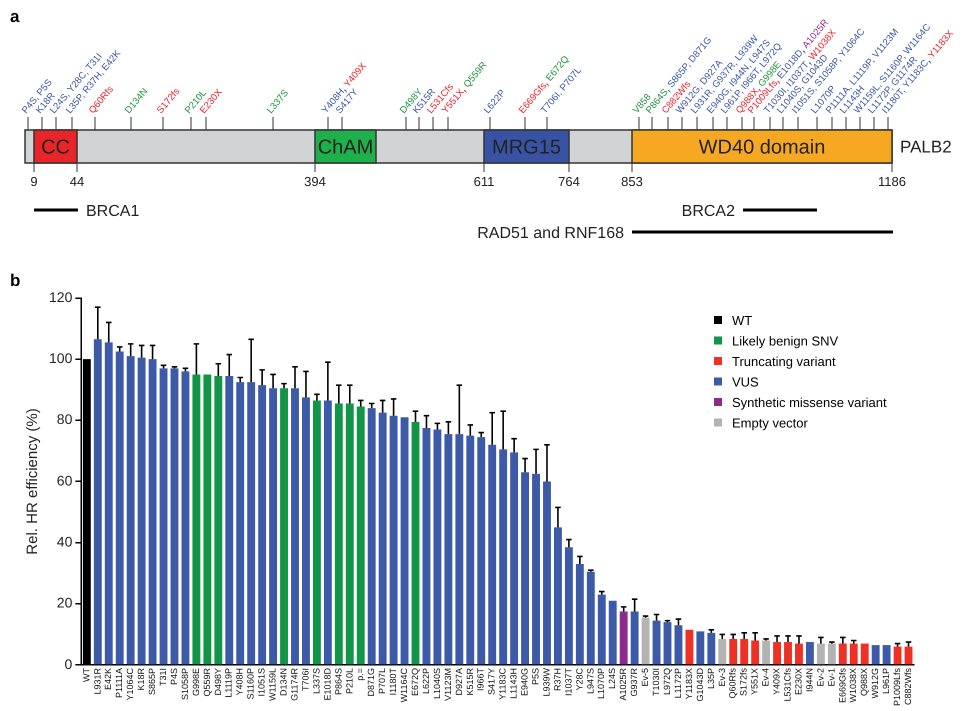 Image resolution: width=966 pixels, height=711 pixels. I want to click on x-tick-label: L531Cfs, so click(787, 684).